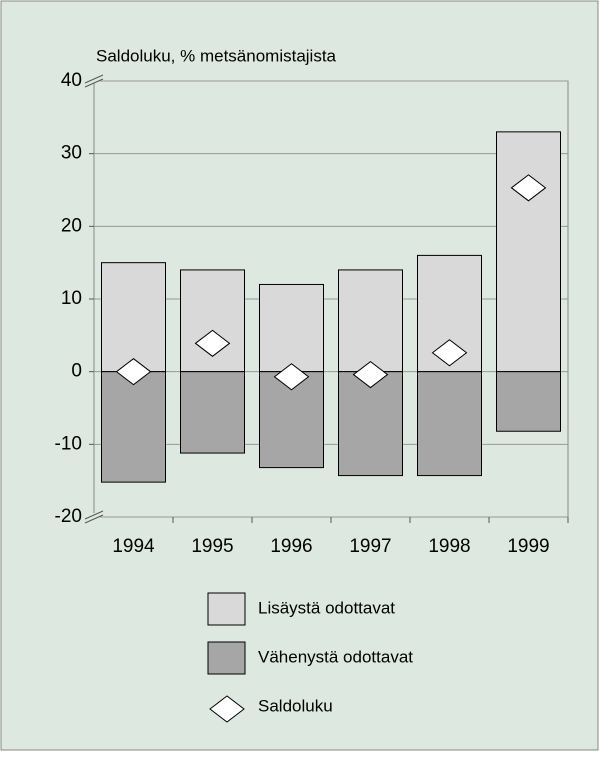  What do you see at coordinates (68, 443) in the screenshot?
I see `y-tick-label: -10` at bounding box center [68, 443].